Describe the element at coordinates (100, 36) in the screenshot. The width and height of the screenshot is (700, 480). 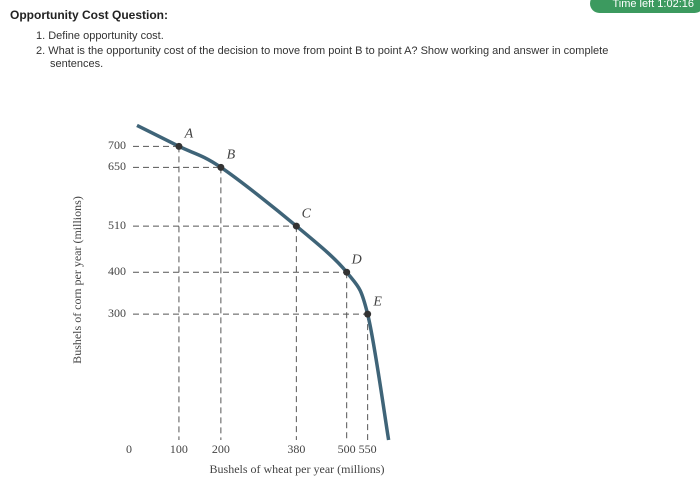
I see `question: 1. Define opportunity cost.` at that location.